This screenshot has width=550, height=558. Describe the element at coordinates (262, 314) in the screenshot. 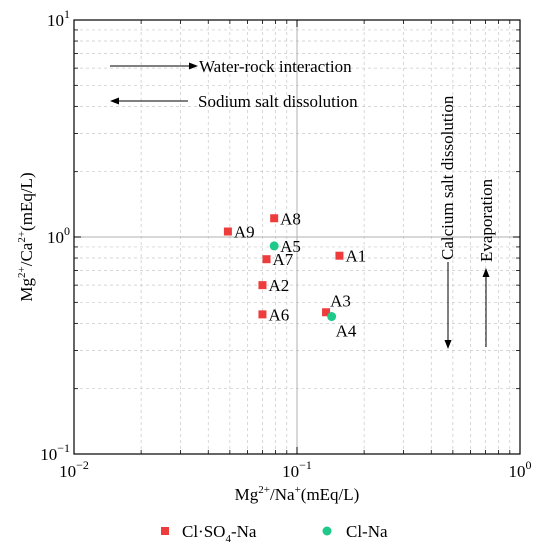

I see `point-a6` at that location.